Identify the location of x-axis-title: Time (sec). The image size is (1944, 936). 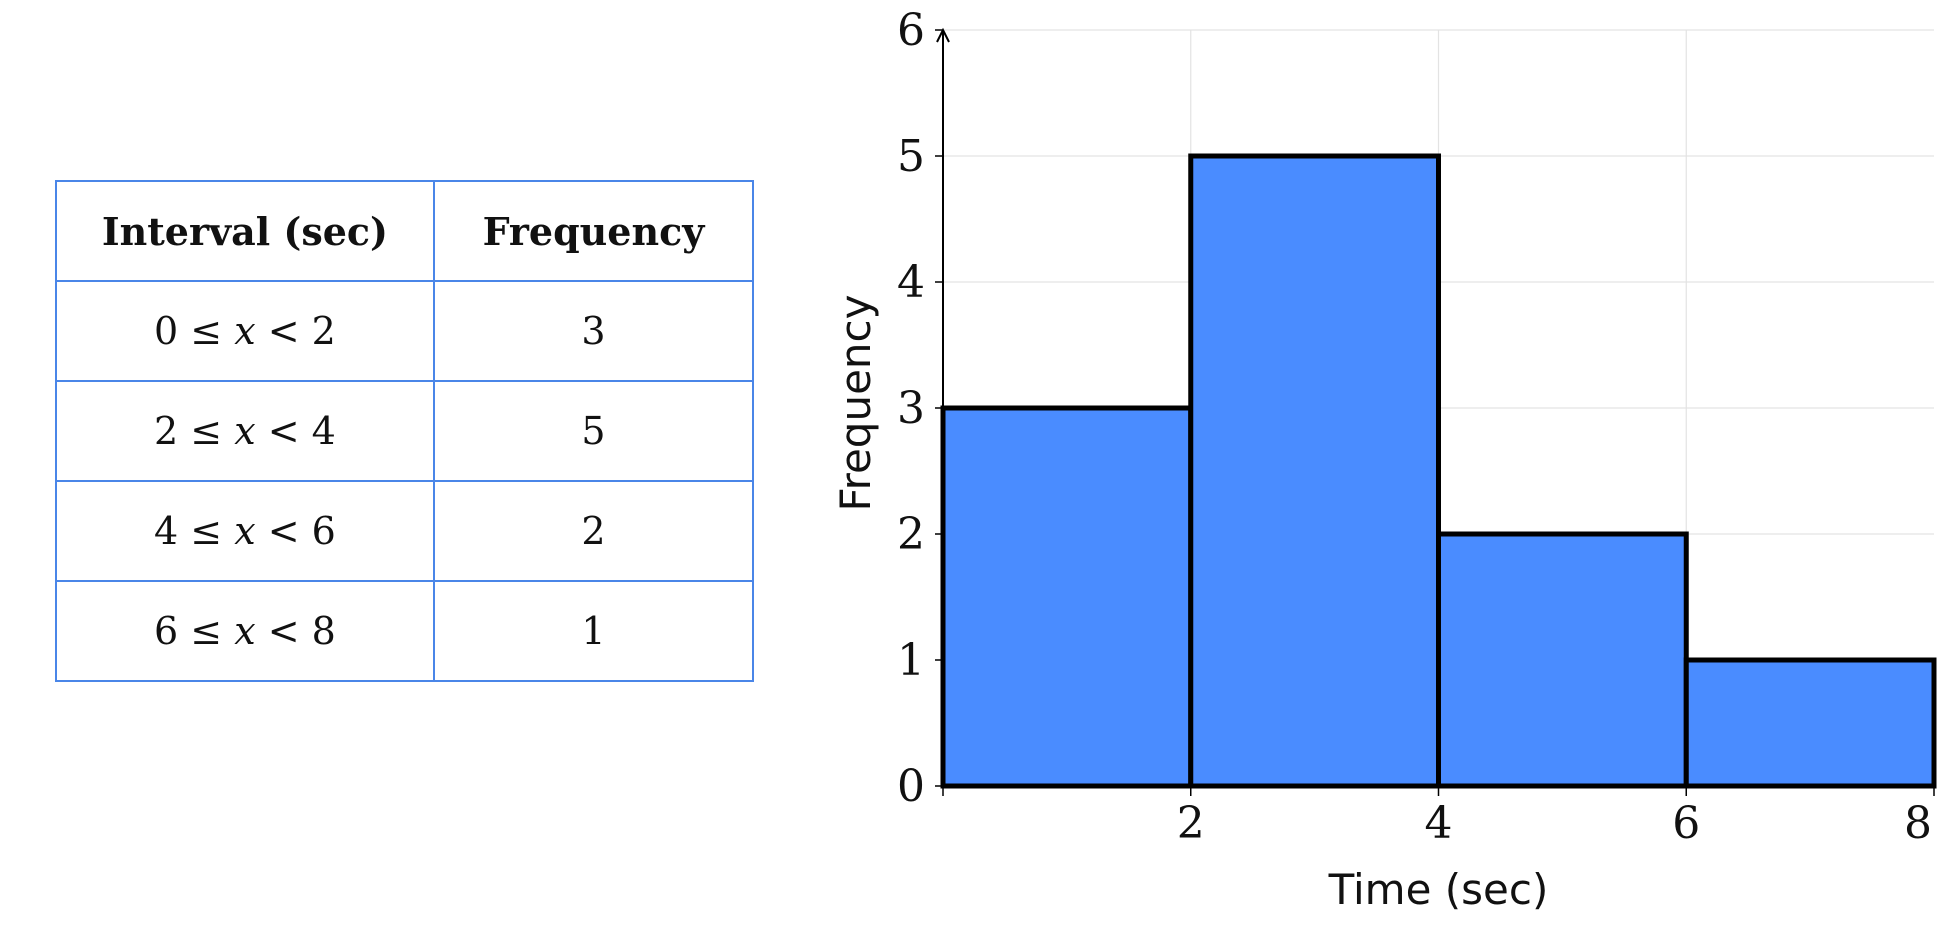
(1438, 889).